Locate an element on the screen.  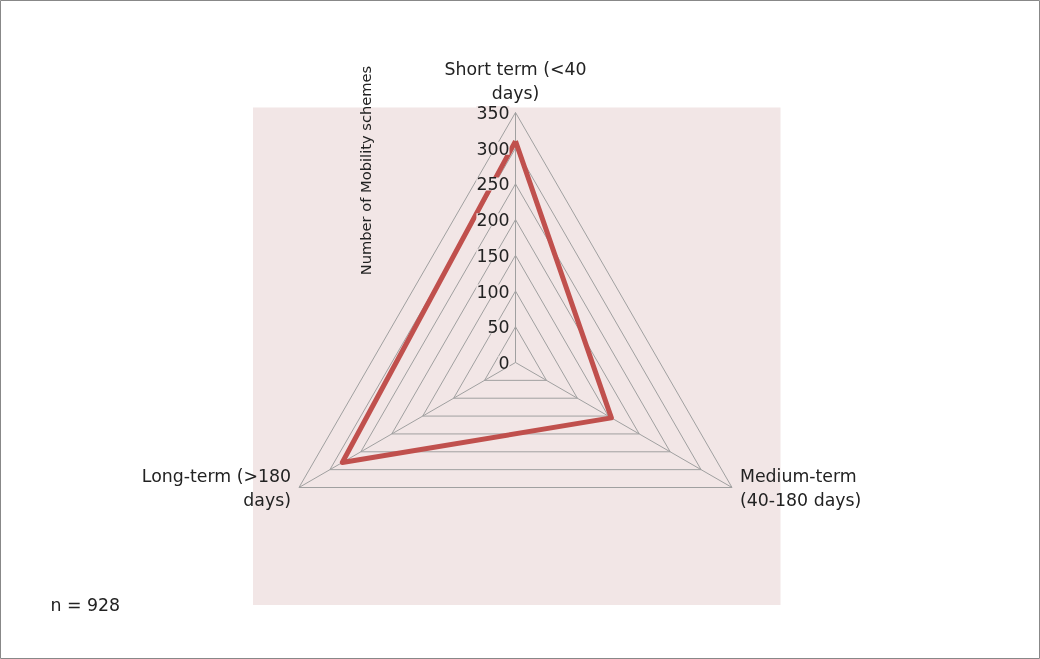
y-tick-label: 300 is located at coordinates (493, 148).